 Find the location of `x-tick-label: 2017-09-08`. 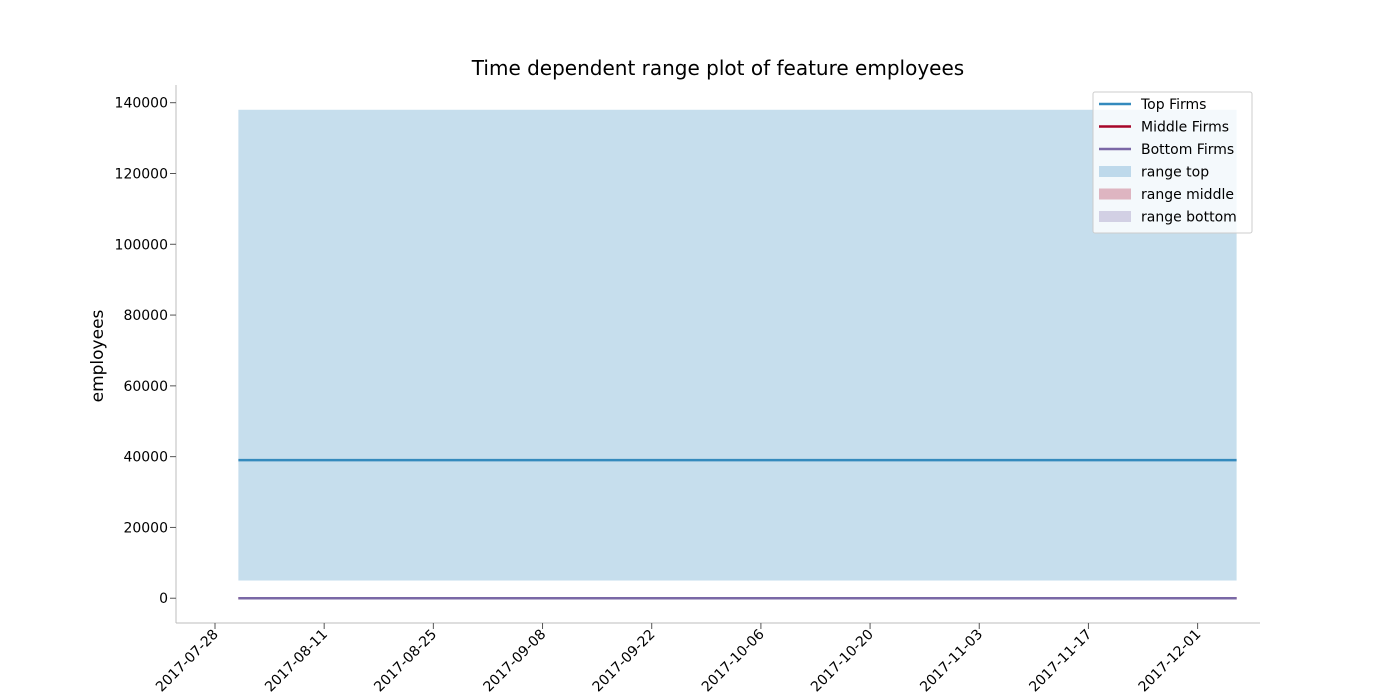

x-tick-label: 2017-09-08 is located at coordinates (515, 661).